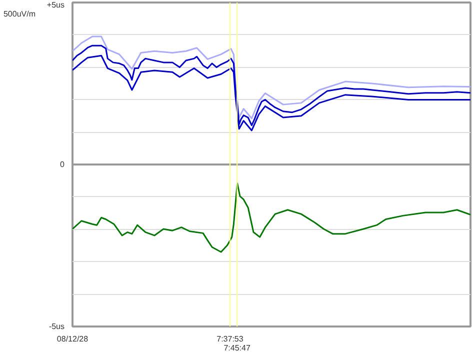  Describe the element at coordinates (55, 5) in the screenshot. I see `y-tick-label: +5us` at that location.